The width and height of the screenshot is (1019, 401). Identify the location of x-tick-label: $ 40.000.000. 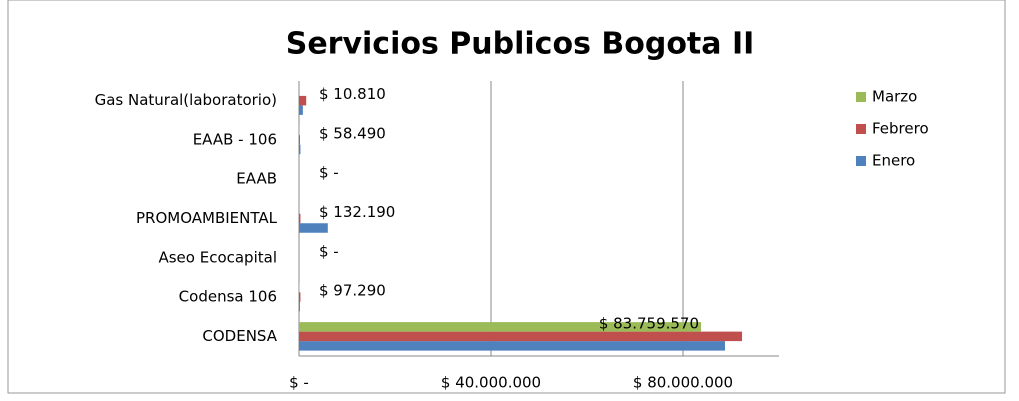
(491, 383).